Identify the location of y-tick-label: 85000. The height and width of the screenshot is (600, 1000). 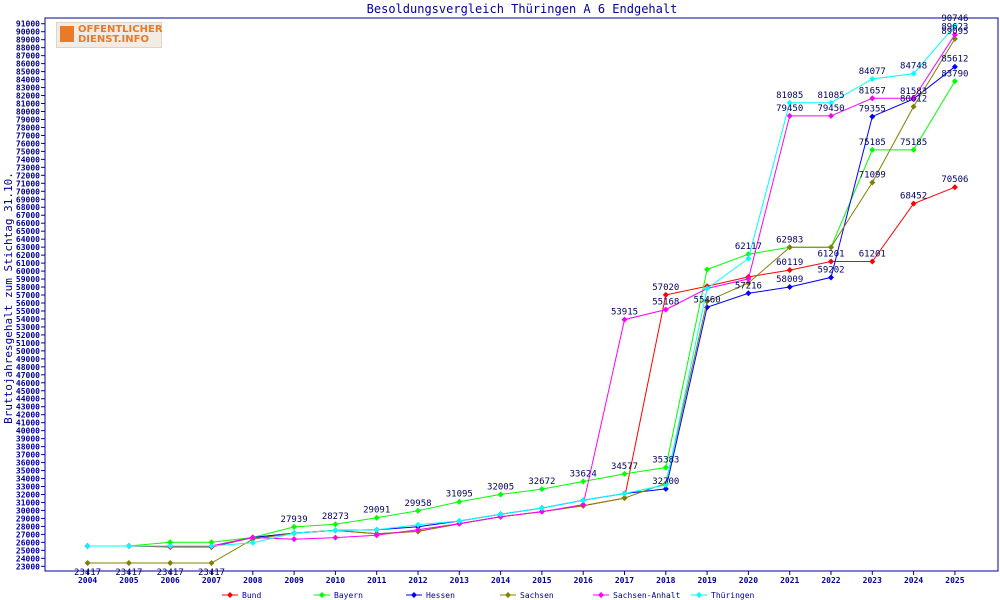
(28, 72).